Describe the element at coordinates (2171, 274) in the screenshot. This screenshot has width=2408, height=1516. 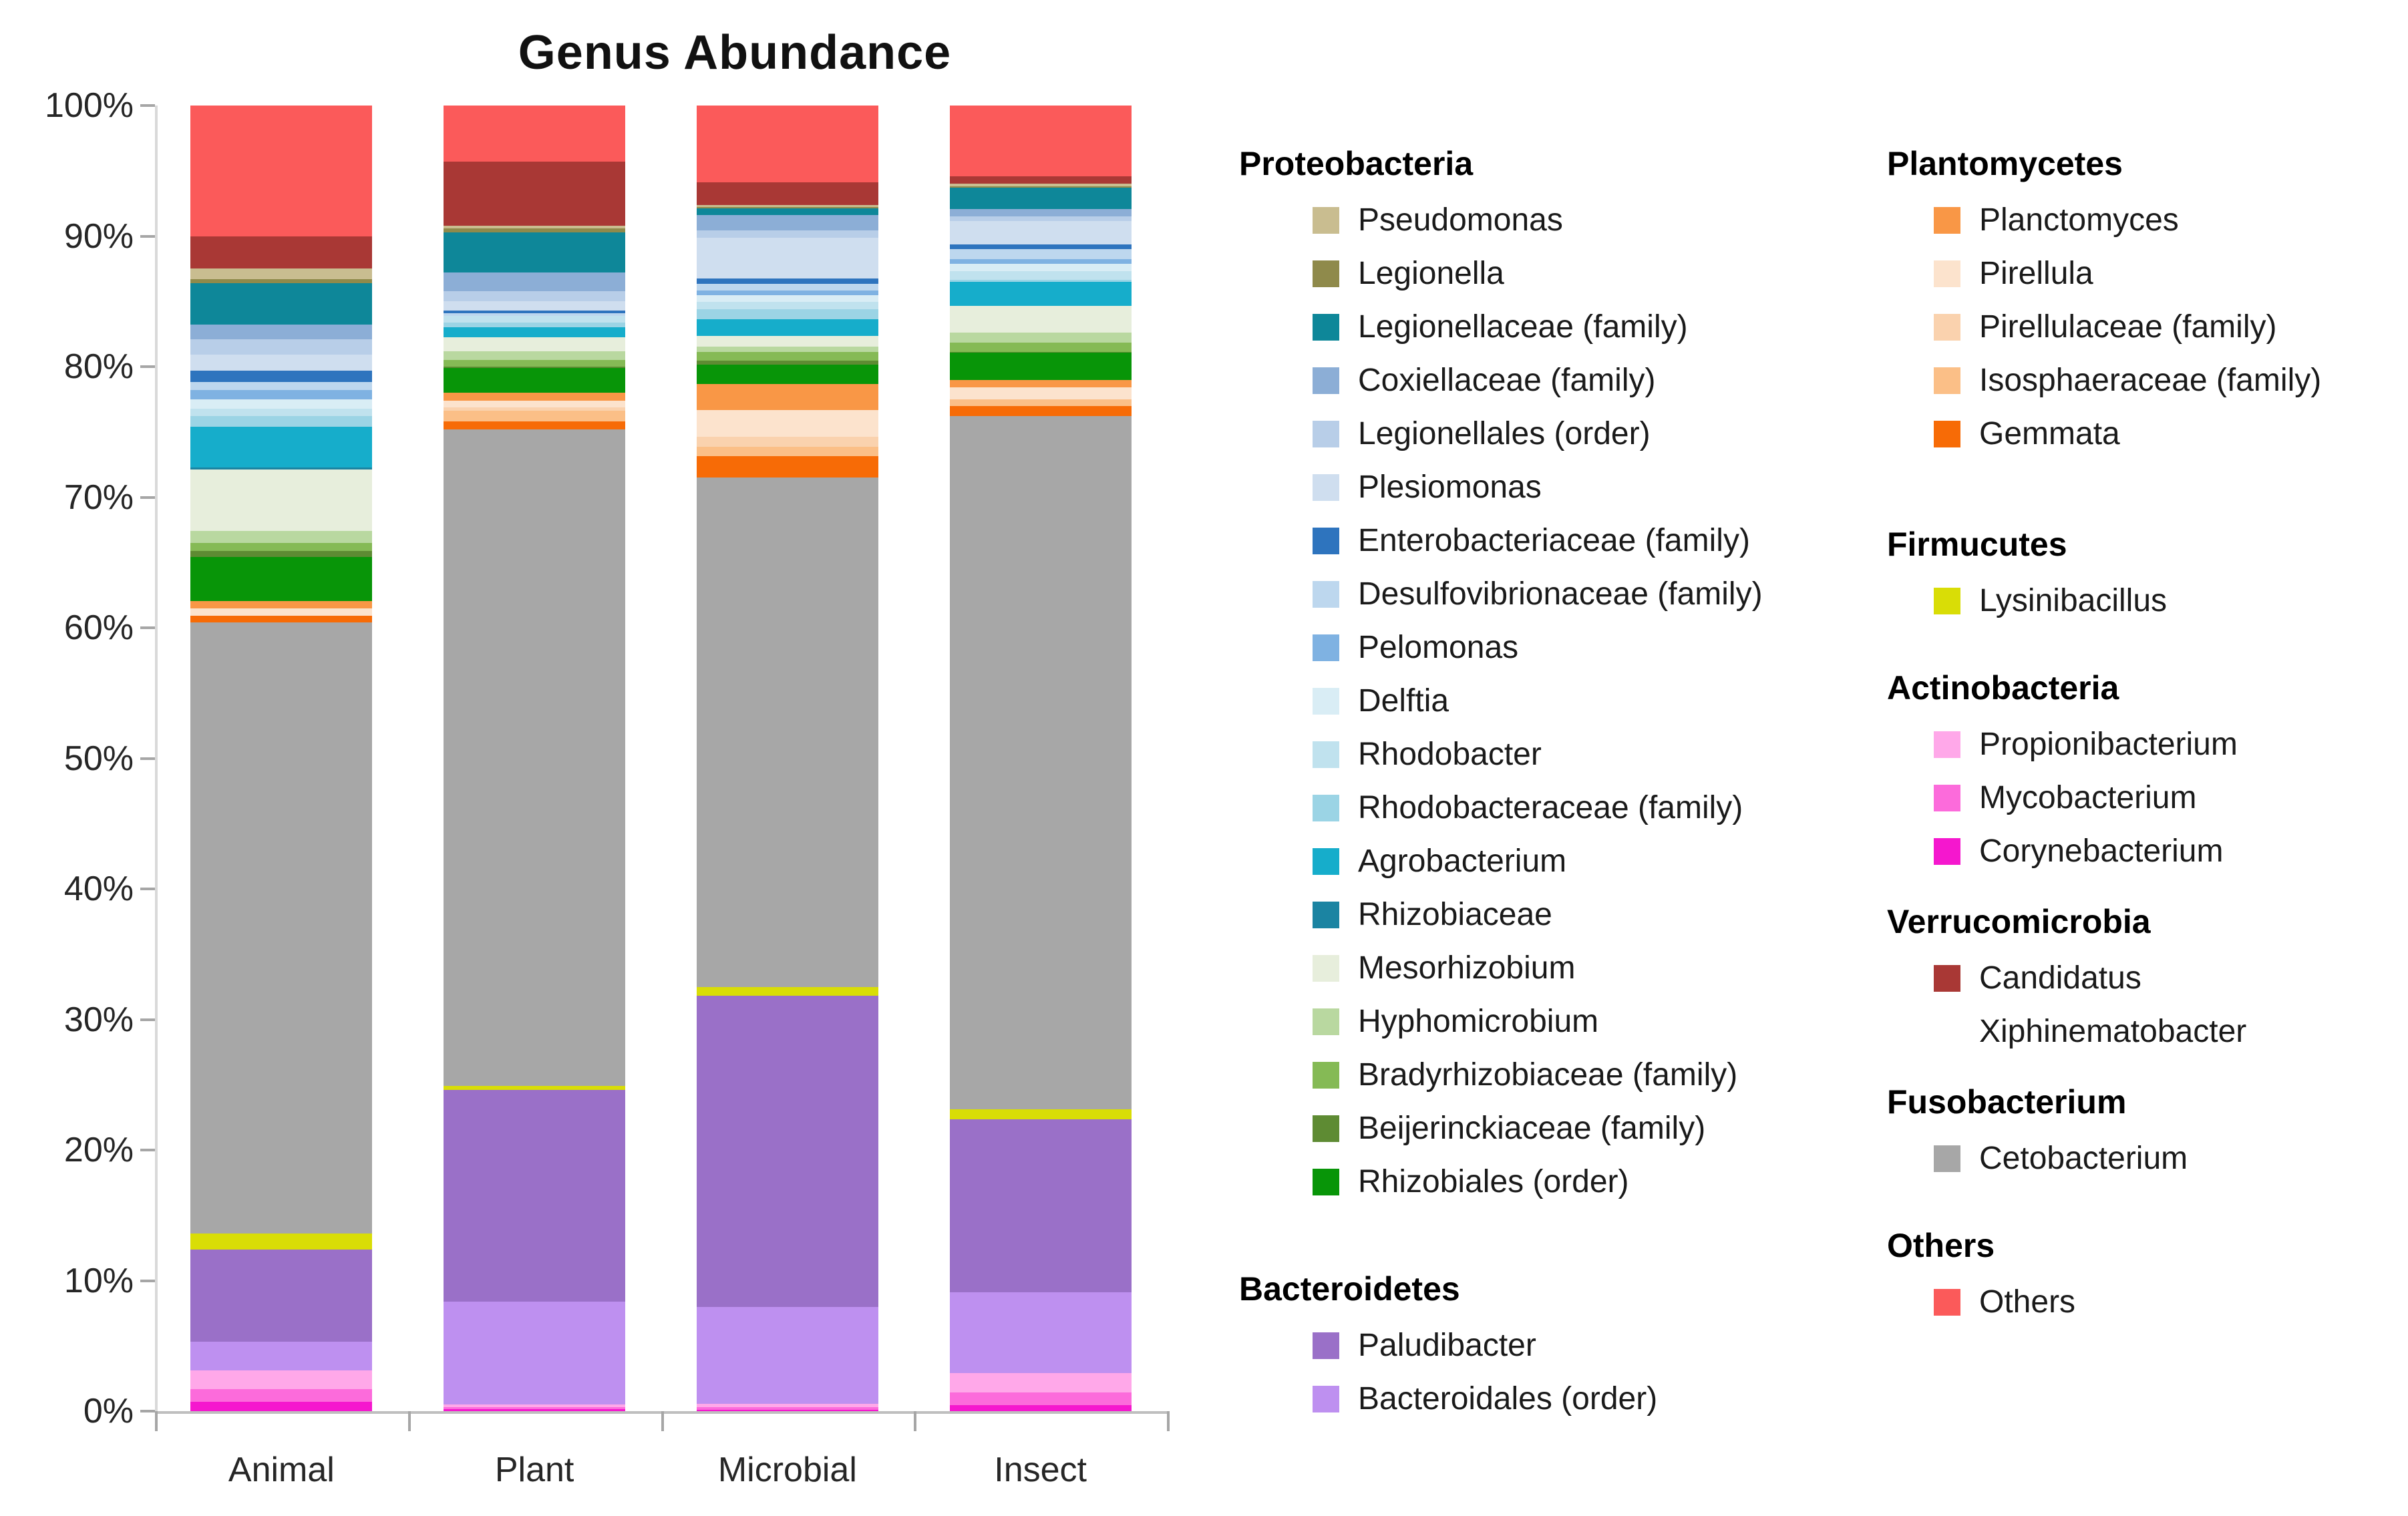
I see `legend-item: Pirellula` at that location.